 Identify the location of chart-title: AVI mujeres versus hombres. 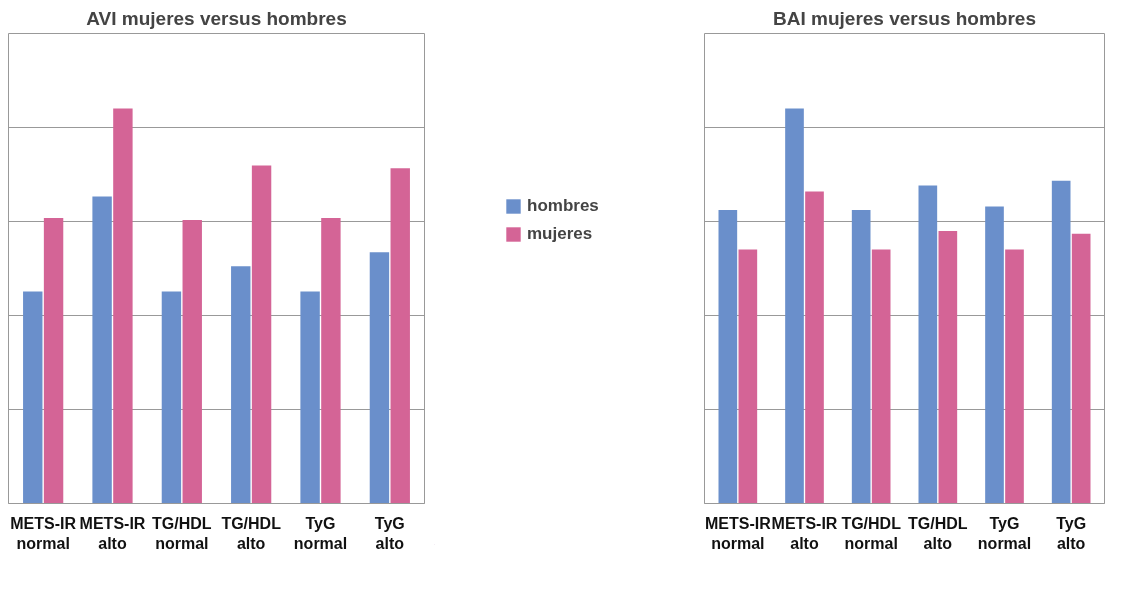
(216, 18).